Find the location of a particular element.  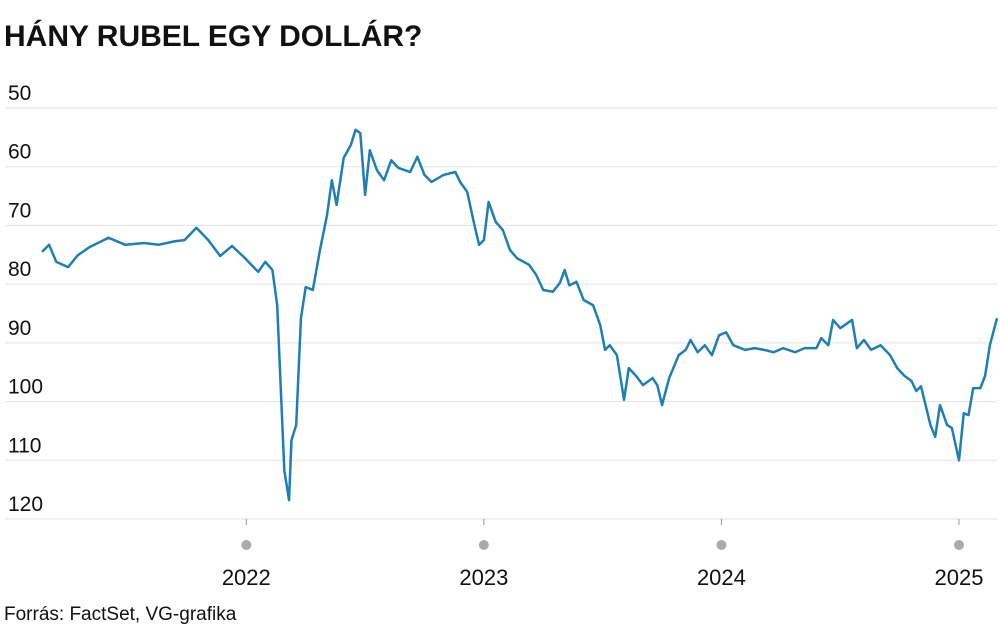

y-tick-label: 90 is located at coordinates (19, 328).